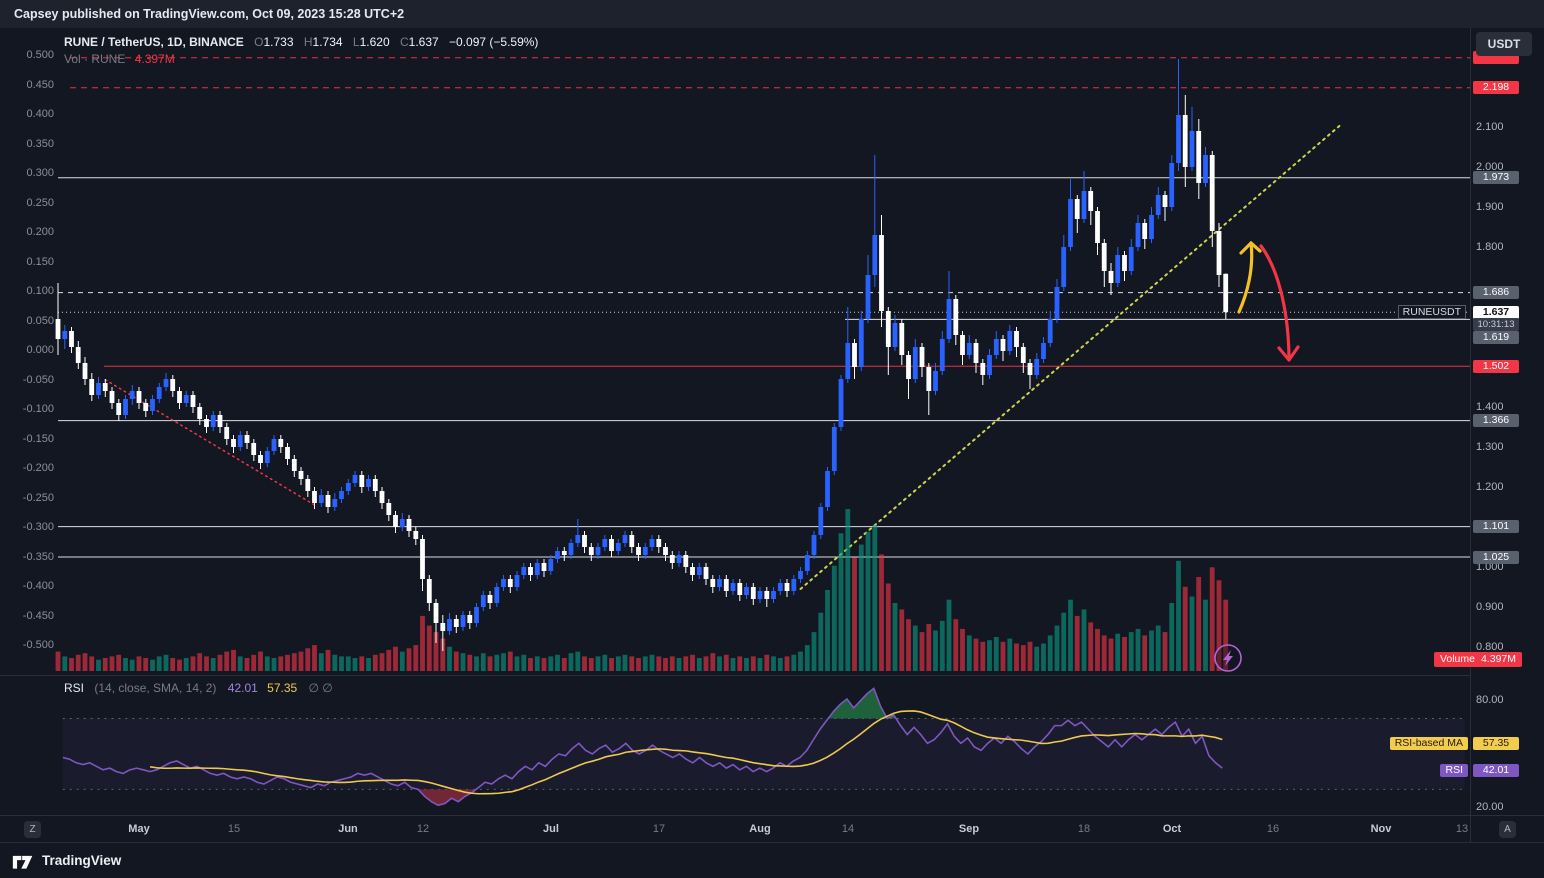  I want to click on time-tick: Nov, so click(1381, 829).